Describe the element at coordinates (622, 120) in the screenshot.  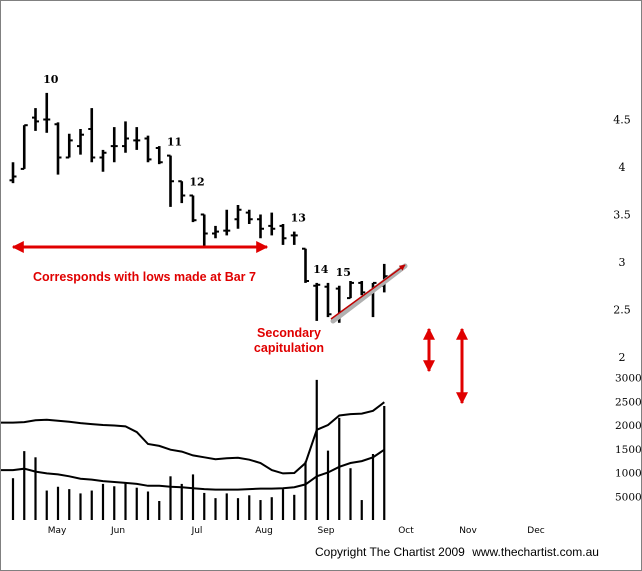
I see `price-tick-label: 4.5` at that location.